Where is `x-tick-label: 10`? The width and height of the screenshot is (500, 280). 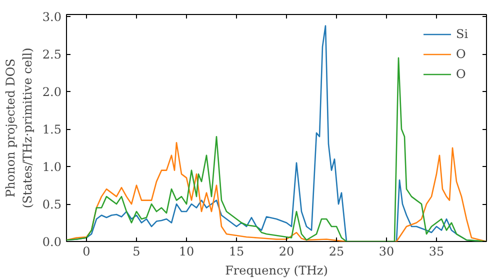 x-tick-label: 10 is located at coordinates (186, 251).